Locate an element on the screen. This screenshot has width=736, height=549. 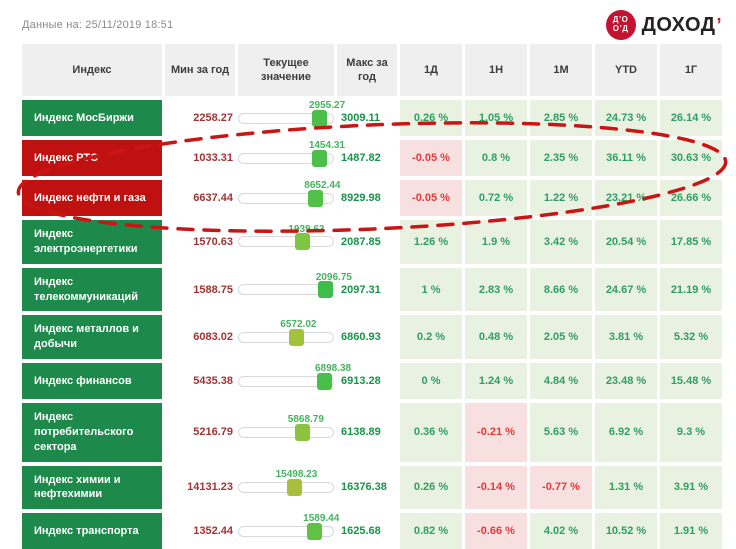
pct-change-1y: 17.85 % is located at coordinates (691, 242).